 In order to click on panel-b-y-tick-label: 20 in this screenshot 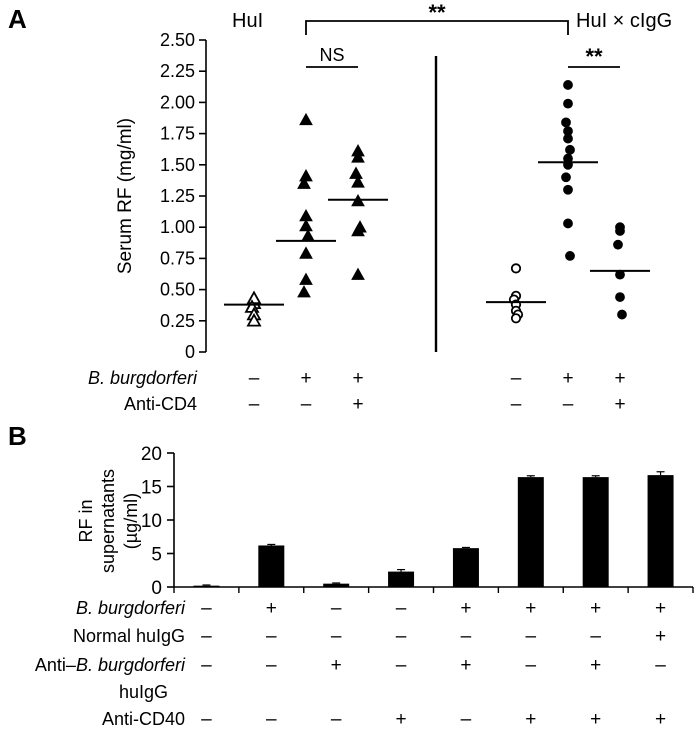, I will do `click(151, 454)`.